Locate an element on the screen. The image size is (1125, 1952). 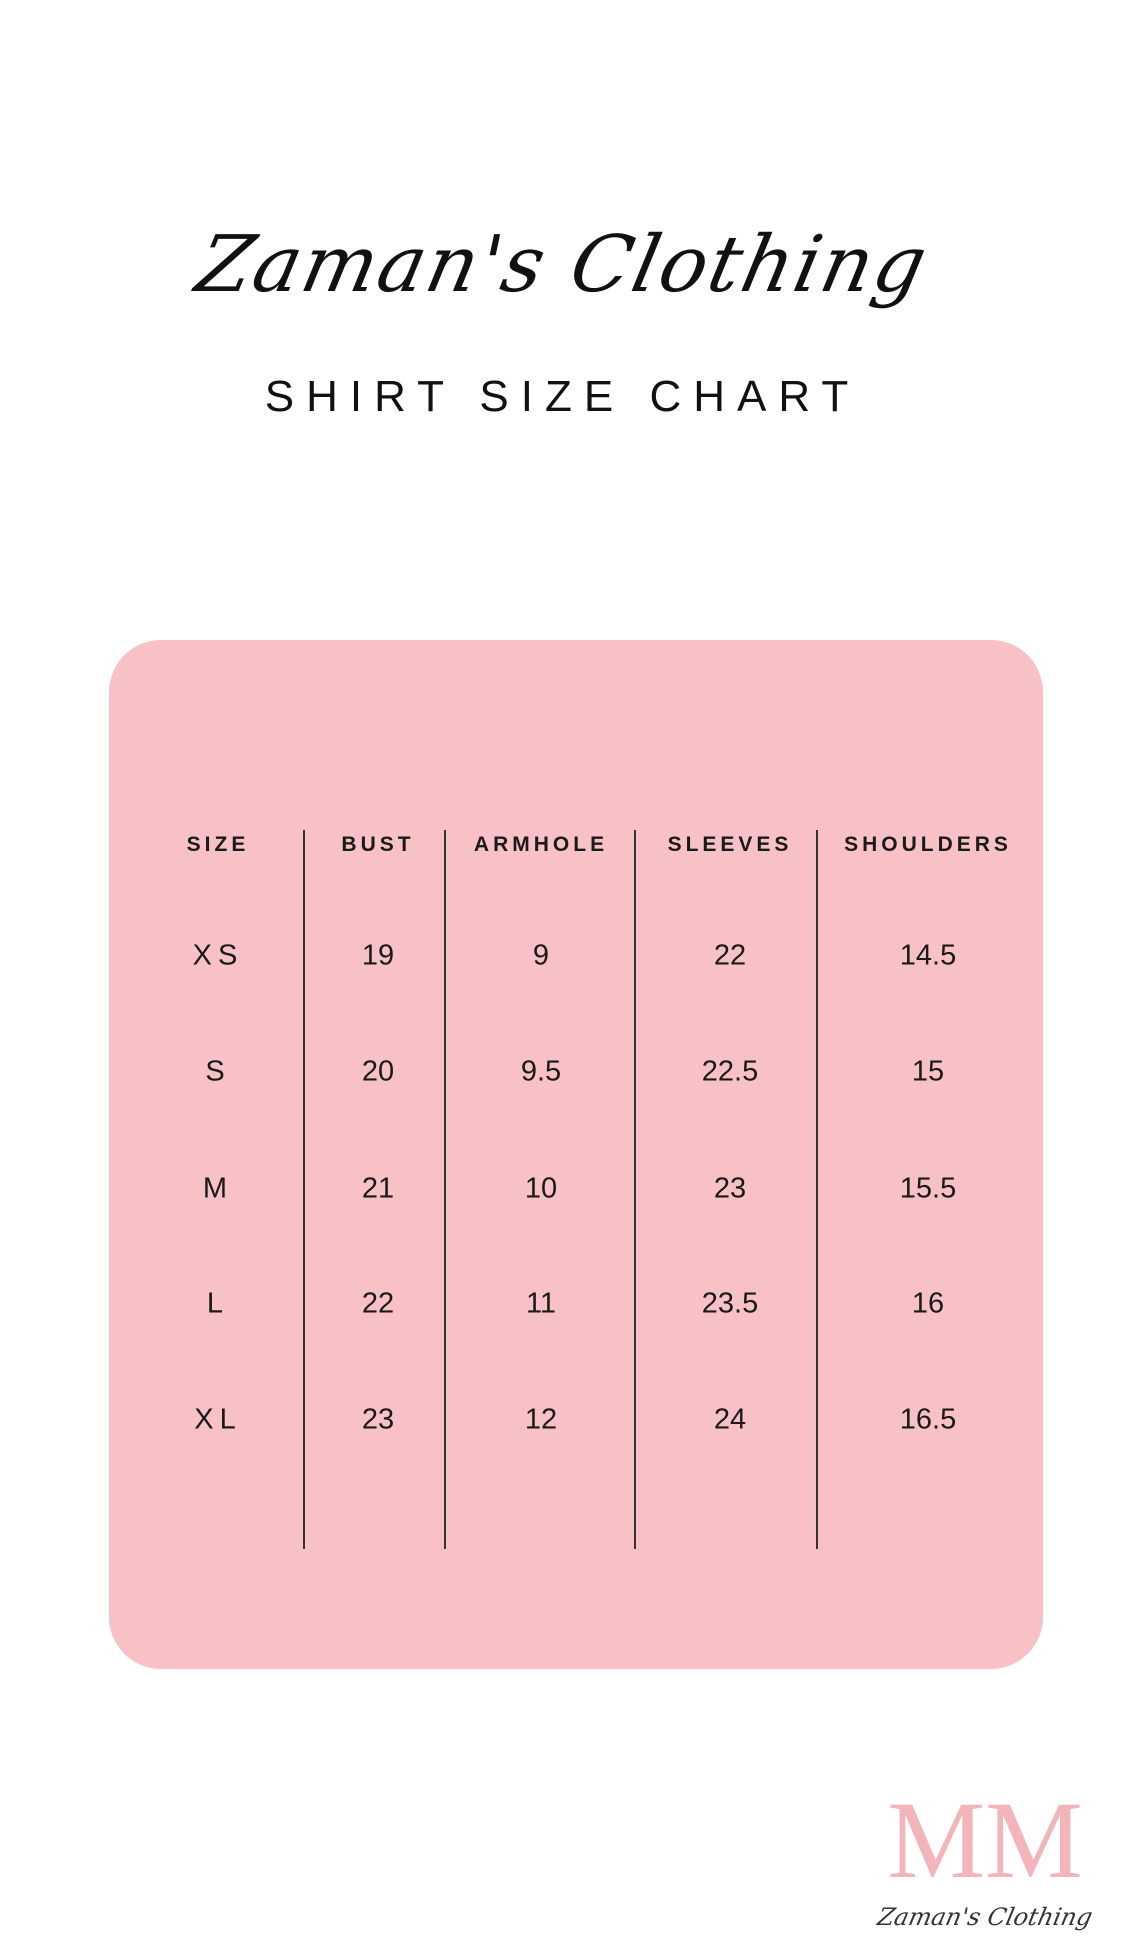
cell-size: XS is located at coordinates (218, 955).